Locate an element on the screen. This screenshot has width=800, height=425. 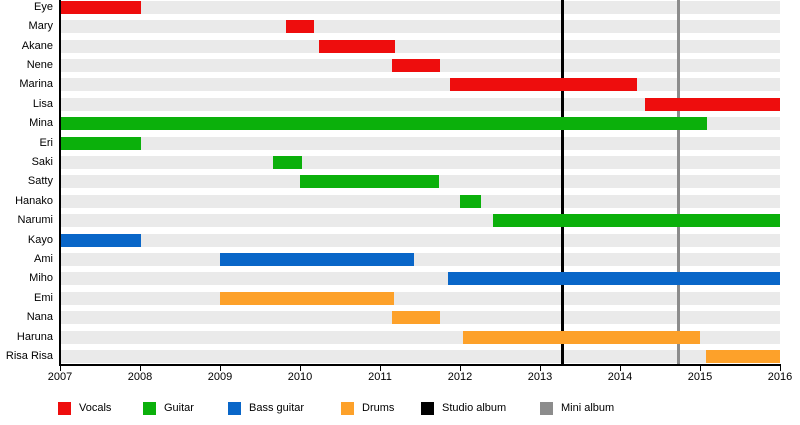
row-label-mina: Mina is located at coordinates (41, 123).